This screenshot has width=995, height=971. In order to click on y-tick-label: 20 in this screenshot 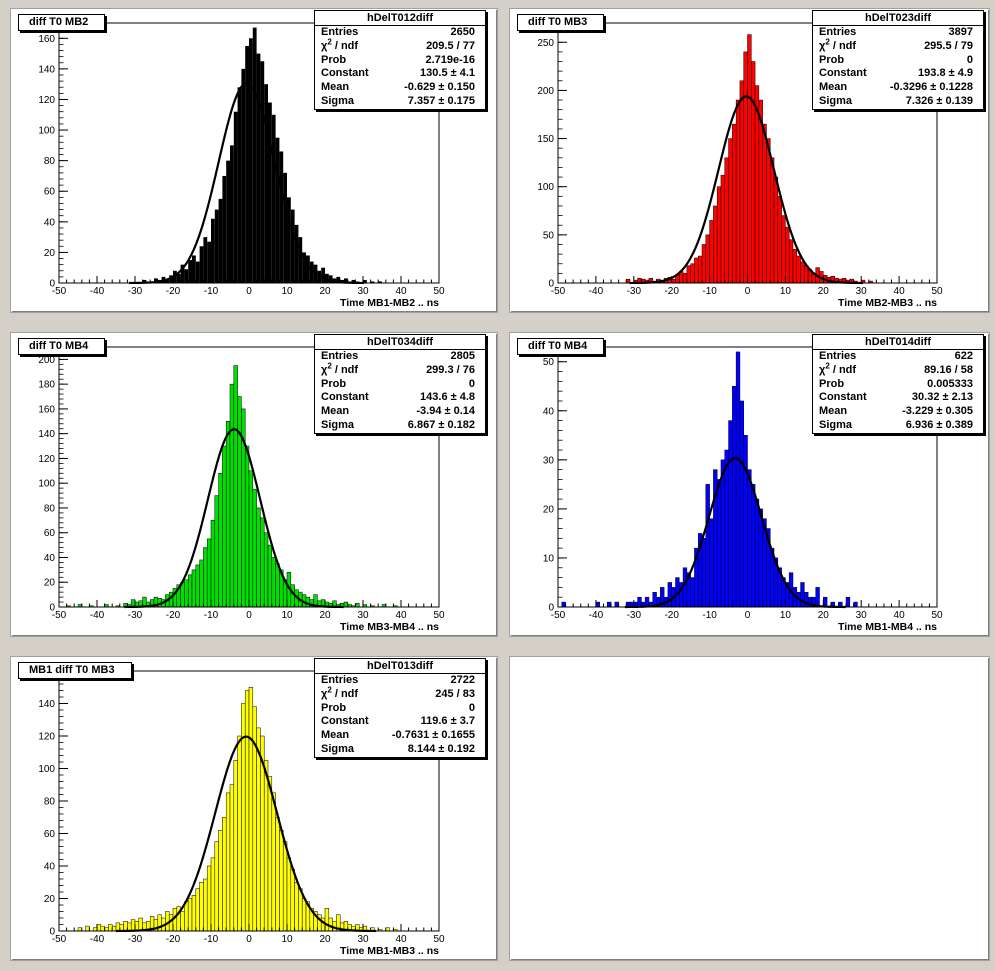, I will do `click(50, 583)`.